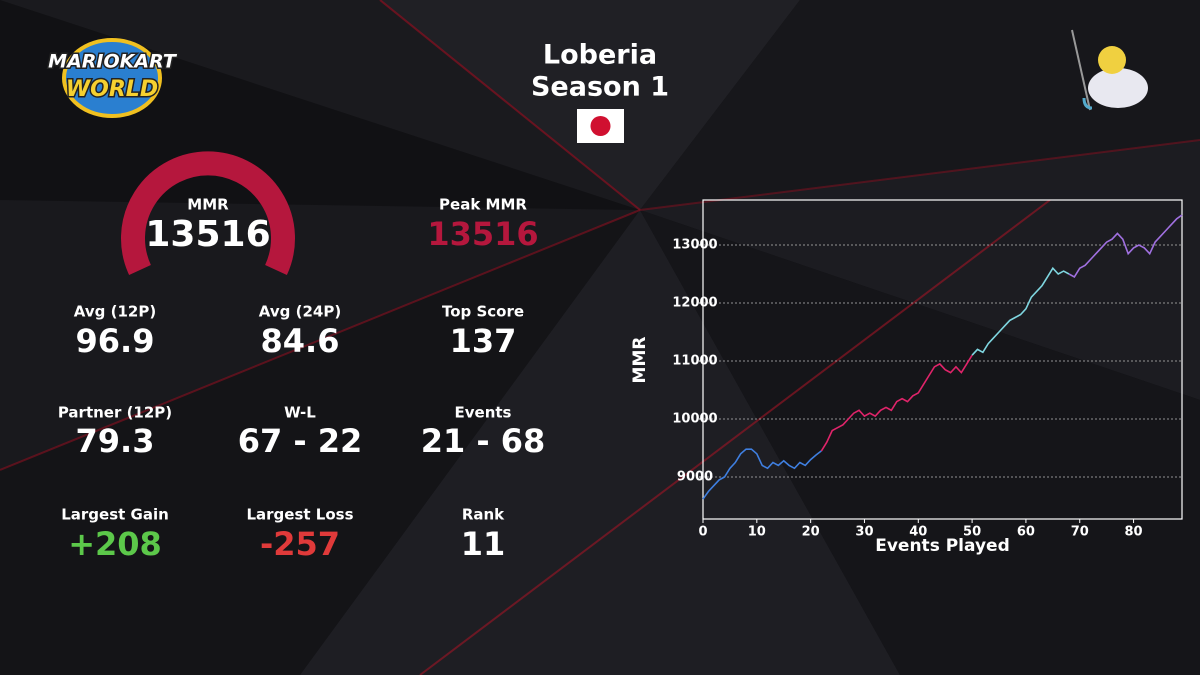 The width and height of the screenshot is (1200, 675). What do you see at coordinates (694, 361) in the screenshot?
I see `y-tick-label: 11000` at bounding box center [694, 361].